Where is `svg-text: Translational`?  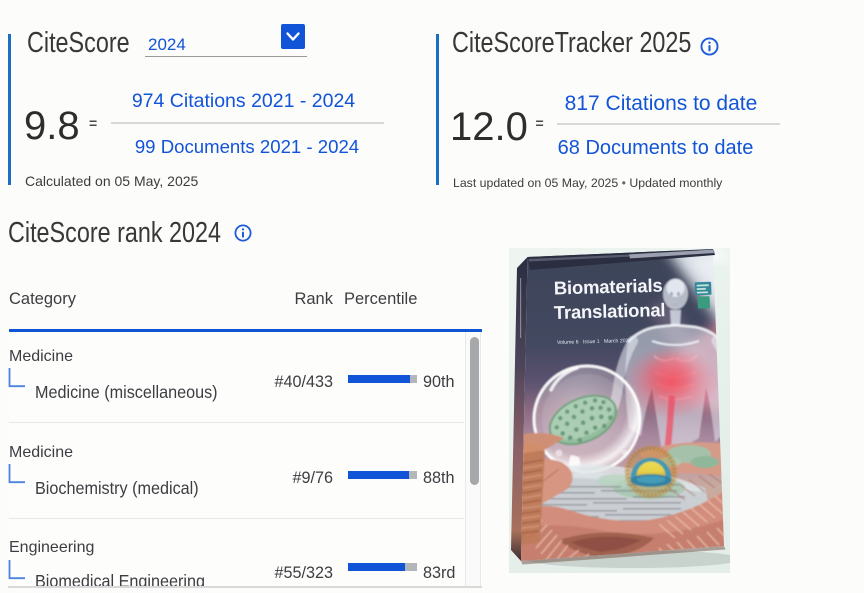
svg-text: Translational is located at coordinates (610, 311).